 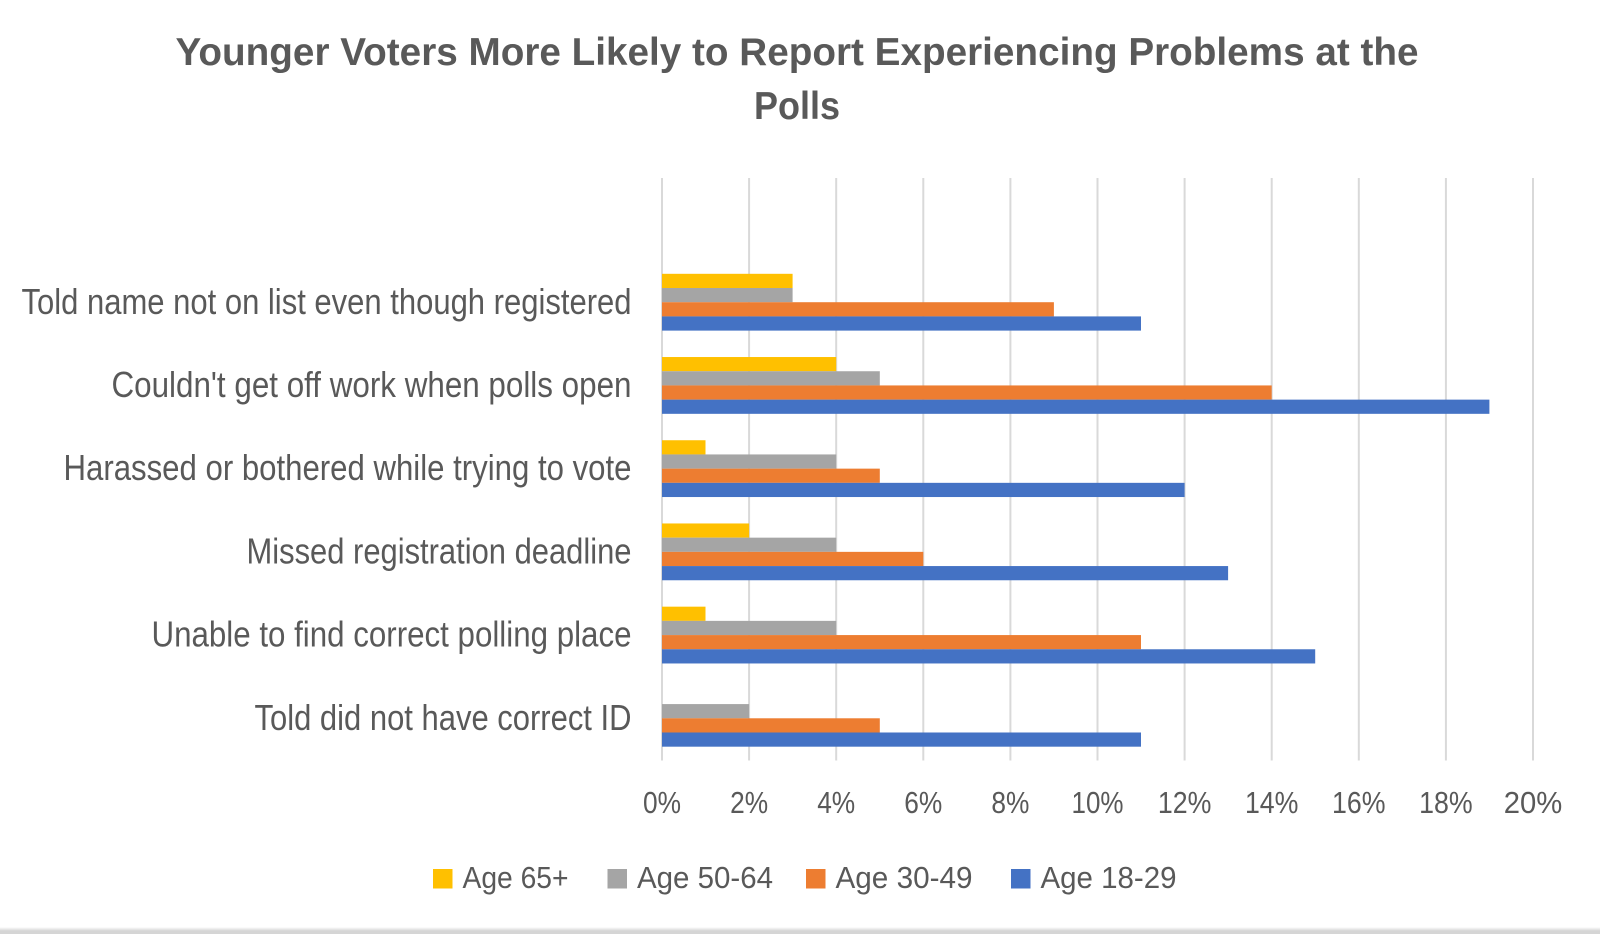 What do you see at coordinates (923, 802) in the screenshot?
I see `svg-text: 6%` at bounding box center [923, 802].